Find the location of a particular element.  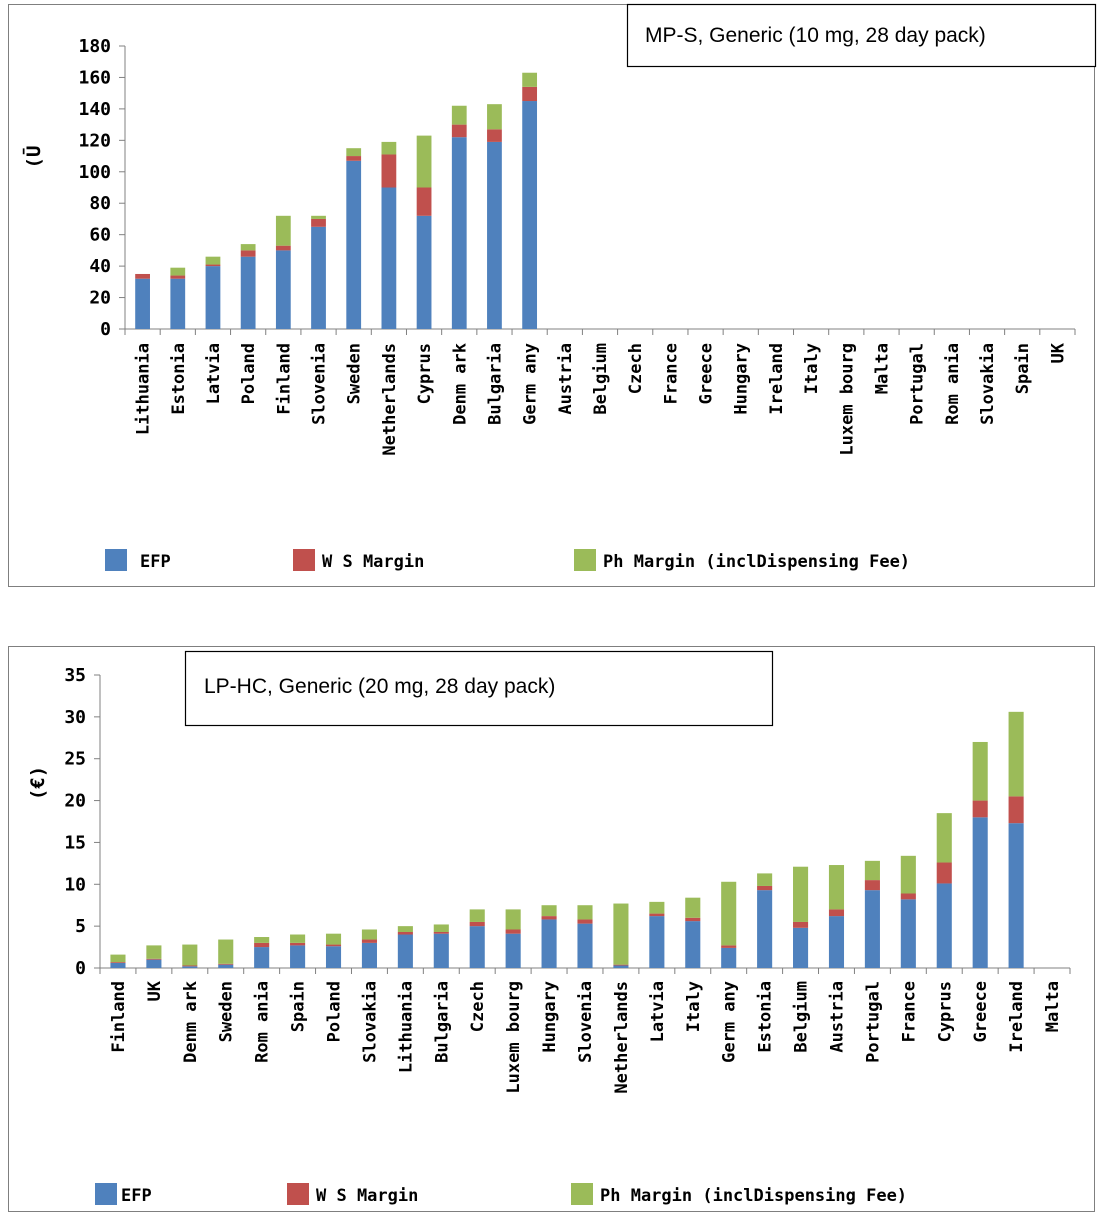

x-tick-label: Luxem bourg is located at coordinates (514, 1037).